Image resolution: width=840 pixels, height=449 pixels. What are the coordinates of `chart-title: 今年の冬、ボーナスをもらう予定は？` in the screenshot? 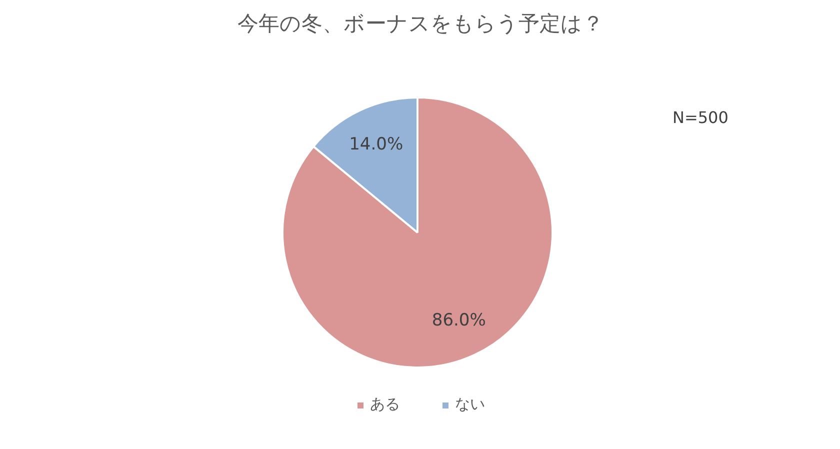 It's located at (421, 24).